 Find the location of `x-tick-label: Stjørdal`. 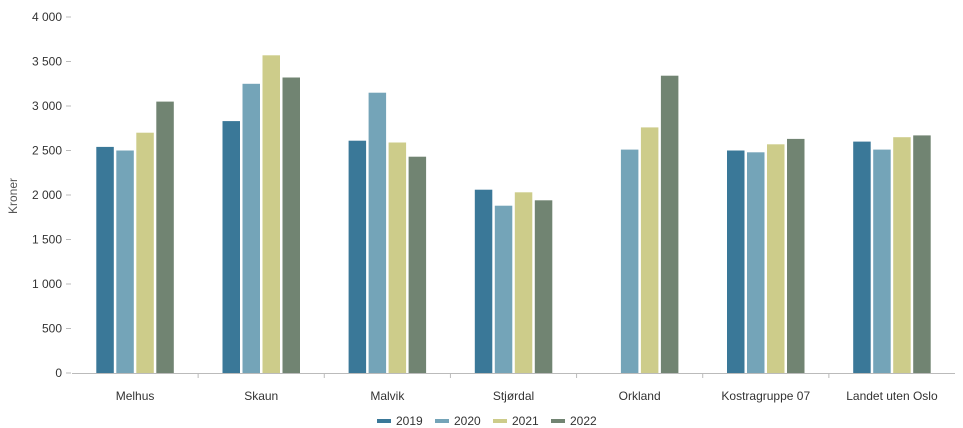

x-tick-label: Stjørdal is located at coordinates (513, 396).